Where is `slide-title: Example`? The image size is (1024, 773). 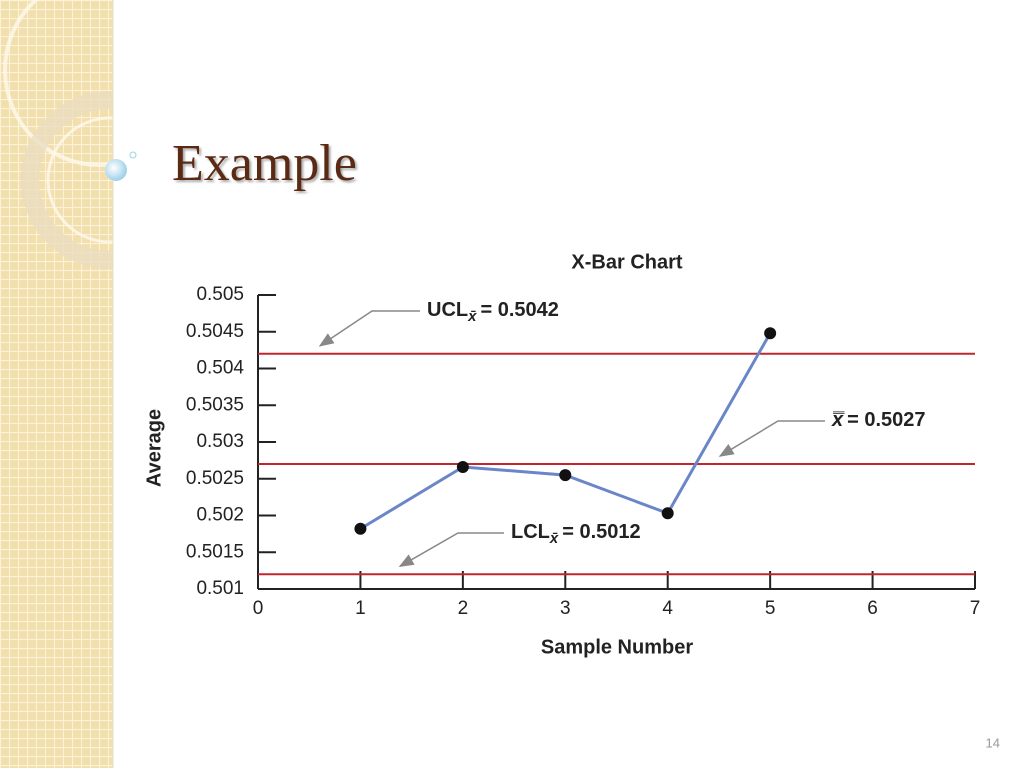 slide-title: Example is located at coordinates (264, 163).